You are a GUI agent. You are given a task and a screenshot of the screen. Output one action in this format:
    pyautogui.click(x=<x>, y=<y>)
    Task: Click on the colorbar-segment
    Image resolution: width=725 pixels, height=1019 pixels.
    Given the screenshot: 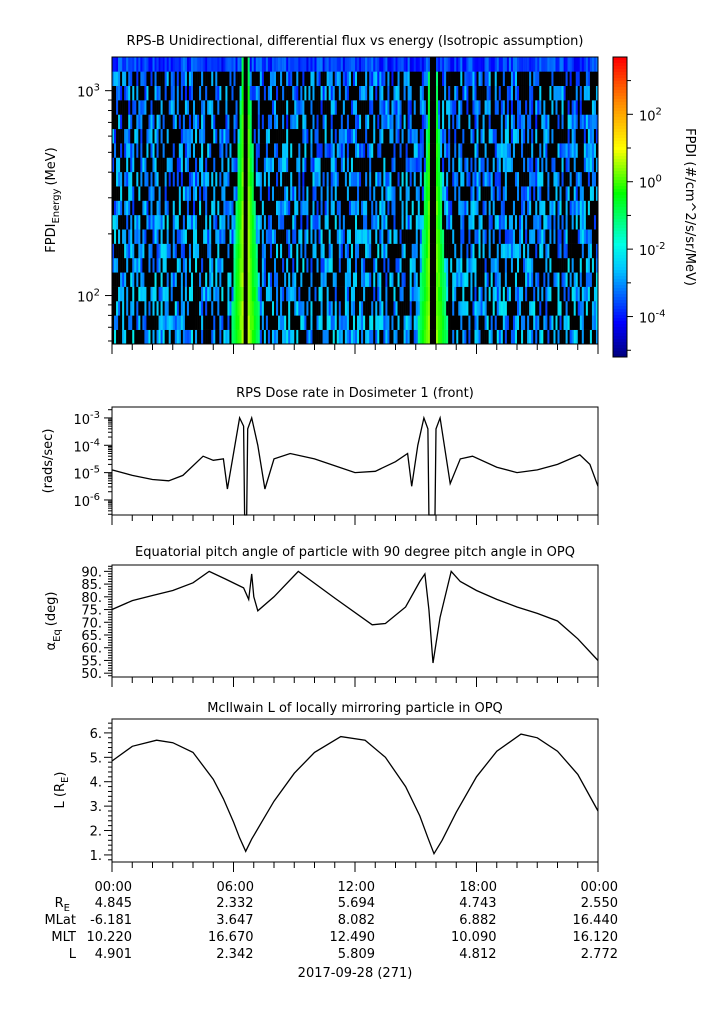 What is the action you would take?
    pyautogui.click(x=620, y=251)
    